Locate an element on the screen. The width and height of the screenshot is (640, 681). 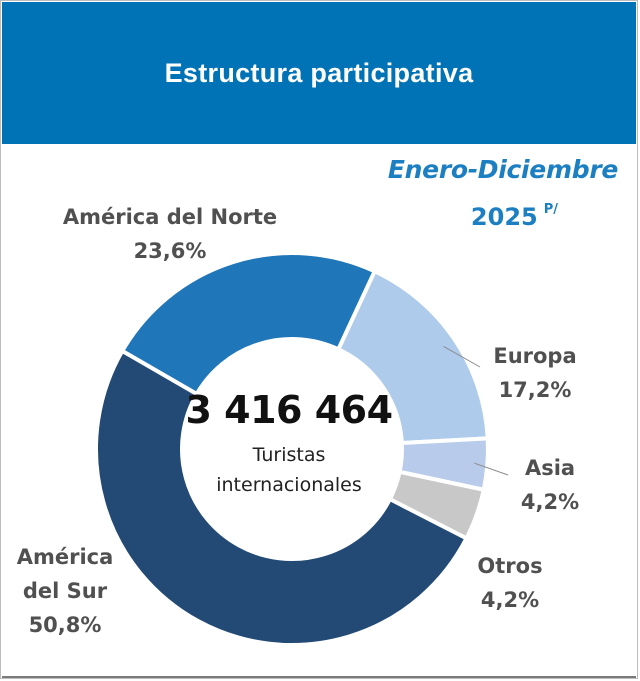
label-name: Asia is located at coordinates (550, 468).